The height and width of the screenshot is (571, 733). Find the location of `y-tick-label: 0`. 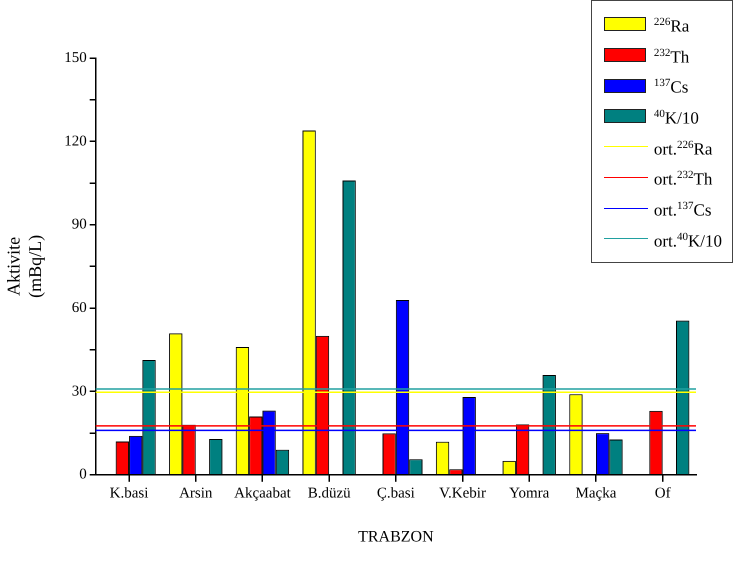

y-tick-label: 0 is located at coordinates (83, 474).